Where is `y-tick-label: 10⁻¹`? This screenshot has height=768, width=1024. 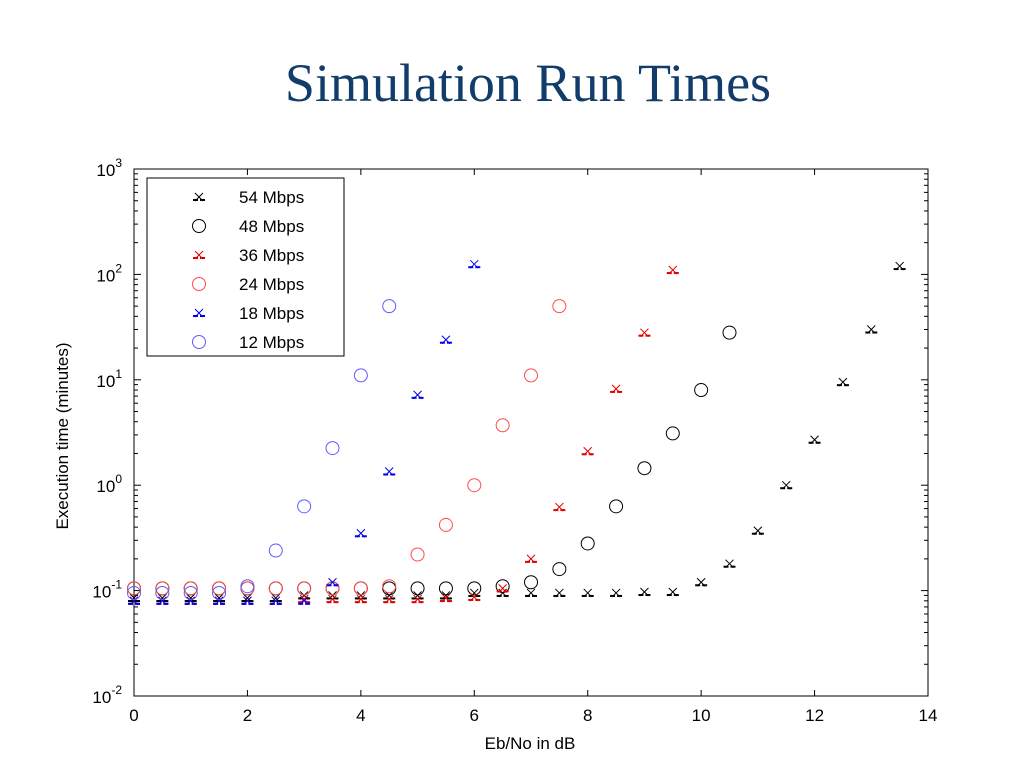
y-tick-label: 10⁻¹ is located at coordinates (107, 590).